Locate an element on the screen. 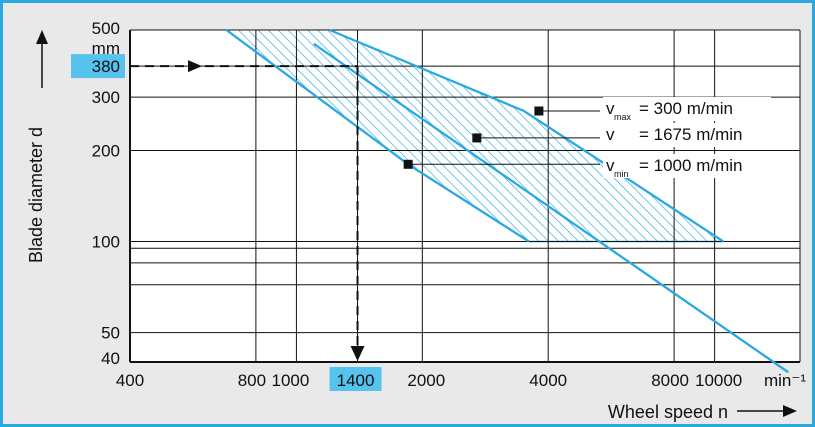 This screenshot has height=427, width=815. x-tick-label: 1400 is located at coordinates (356, 380).